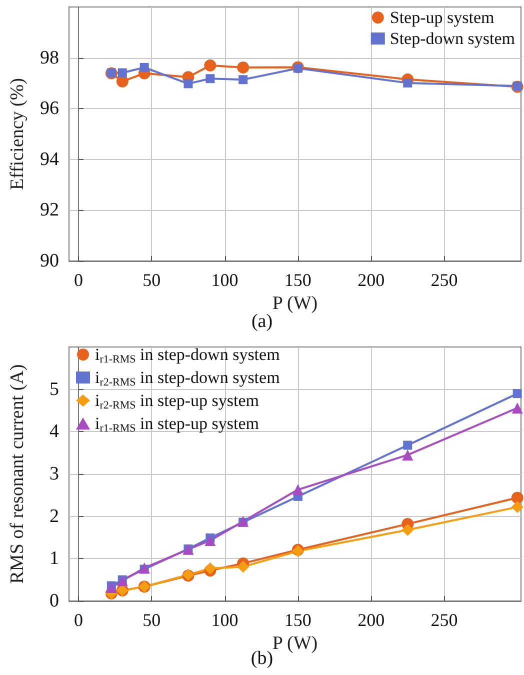  I want to click on y-tick-label: 94, so click(50, 159).